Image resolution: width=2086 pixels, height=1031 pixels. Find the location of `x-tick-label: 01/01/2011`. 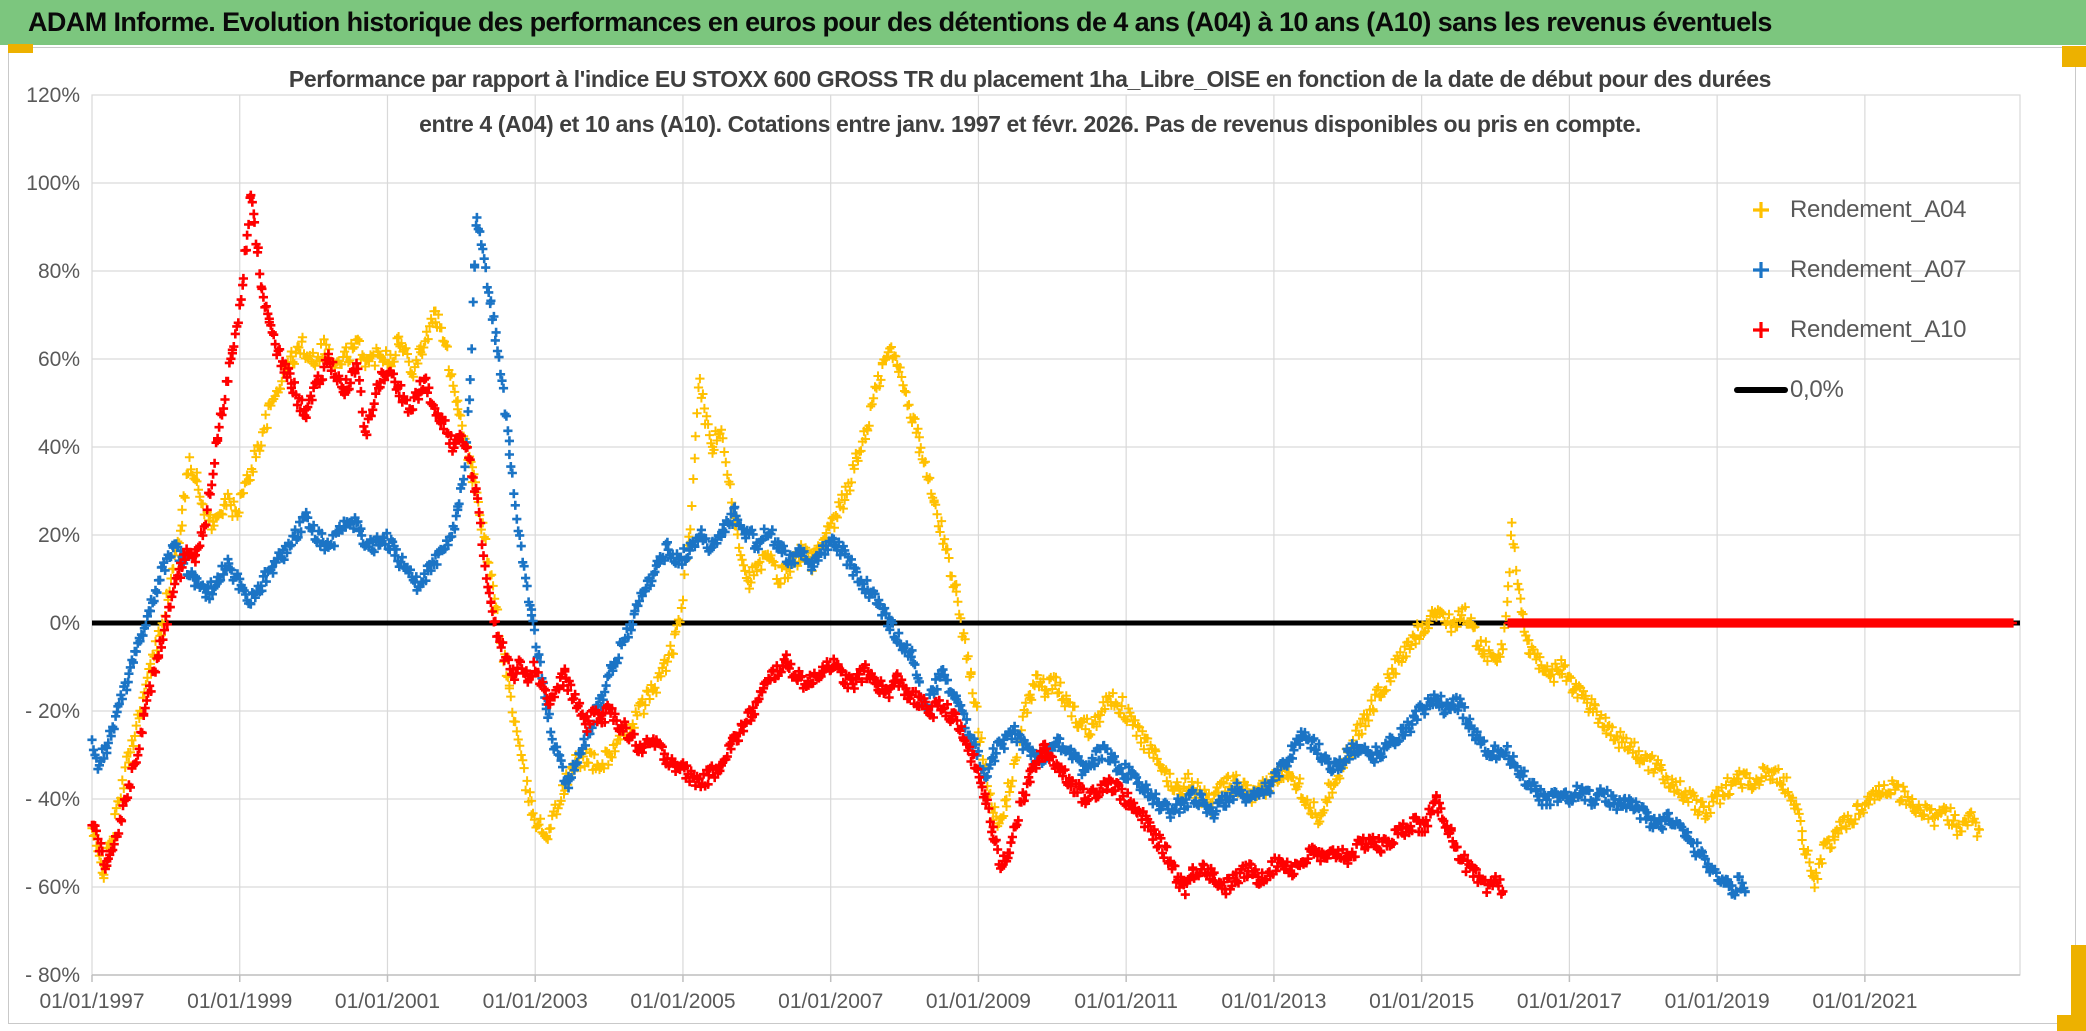

x-tick-label: 01/01/2011 is located at coordinates (1126, 1001).